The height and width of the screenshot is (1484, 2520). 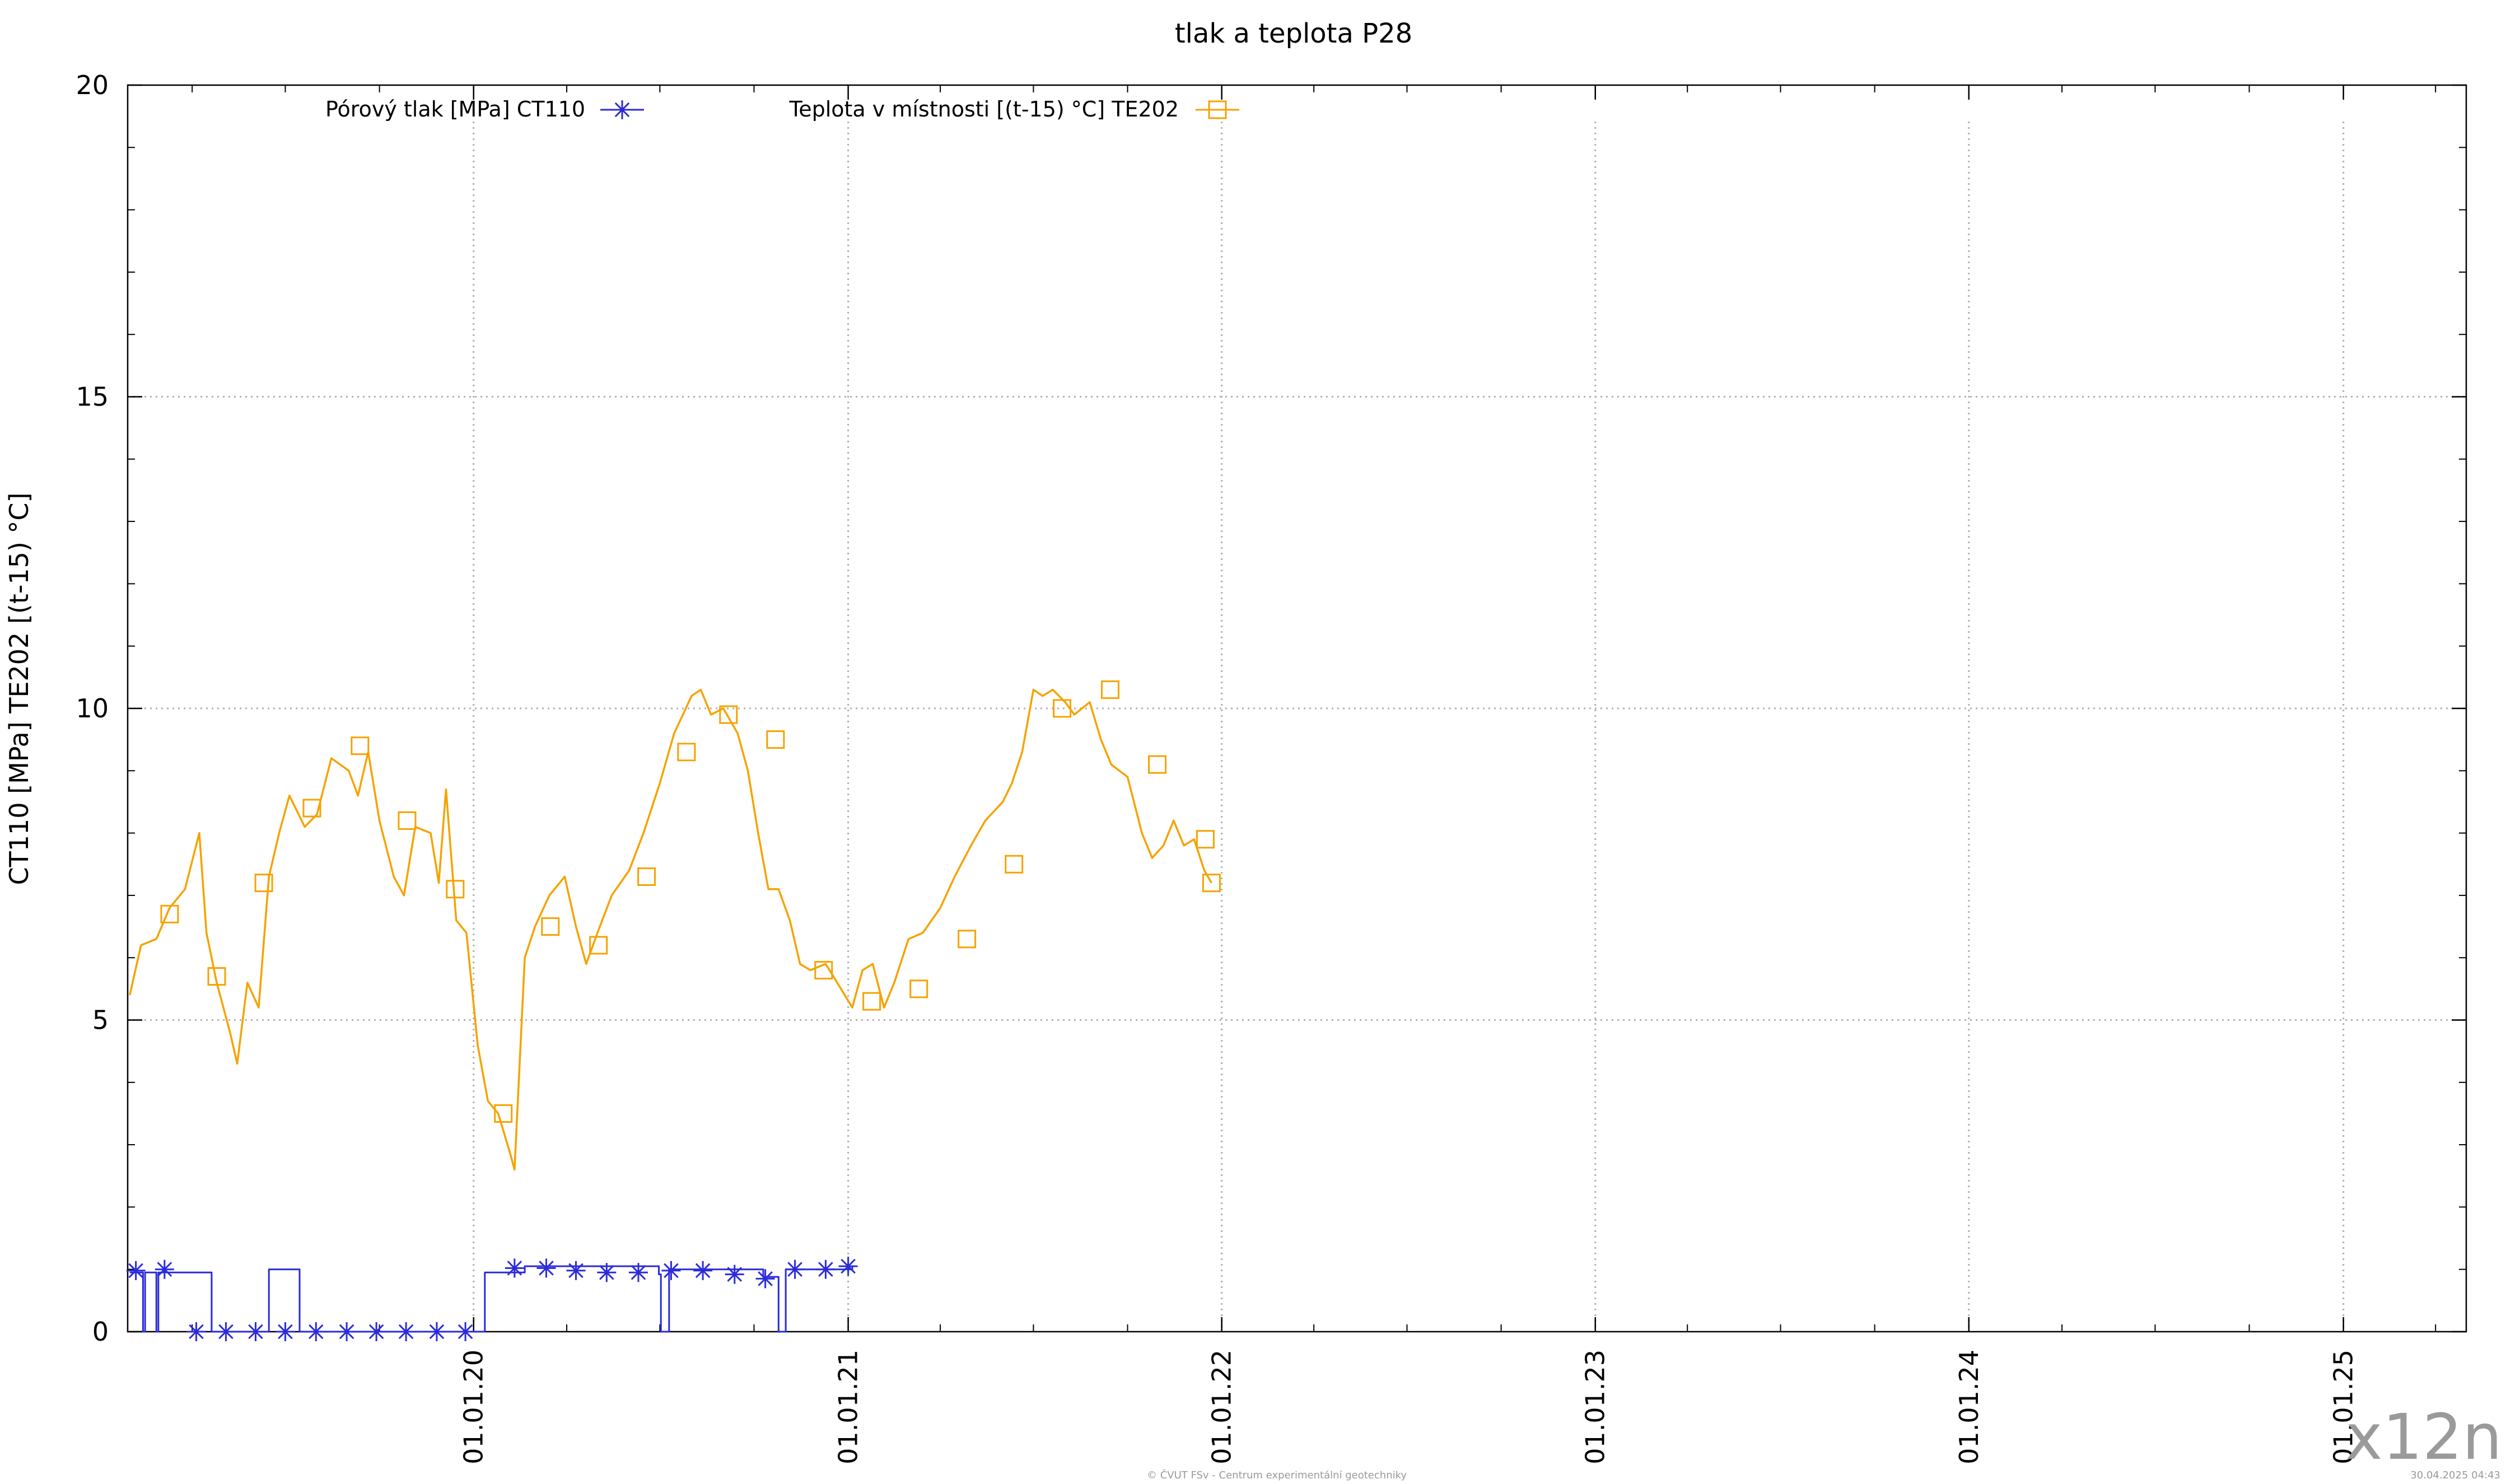 What do you see at coordinates (93, 85) in the screenshot?
I see `y-tick-label: 20` at bounding box center [93, 85].